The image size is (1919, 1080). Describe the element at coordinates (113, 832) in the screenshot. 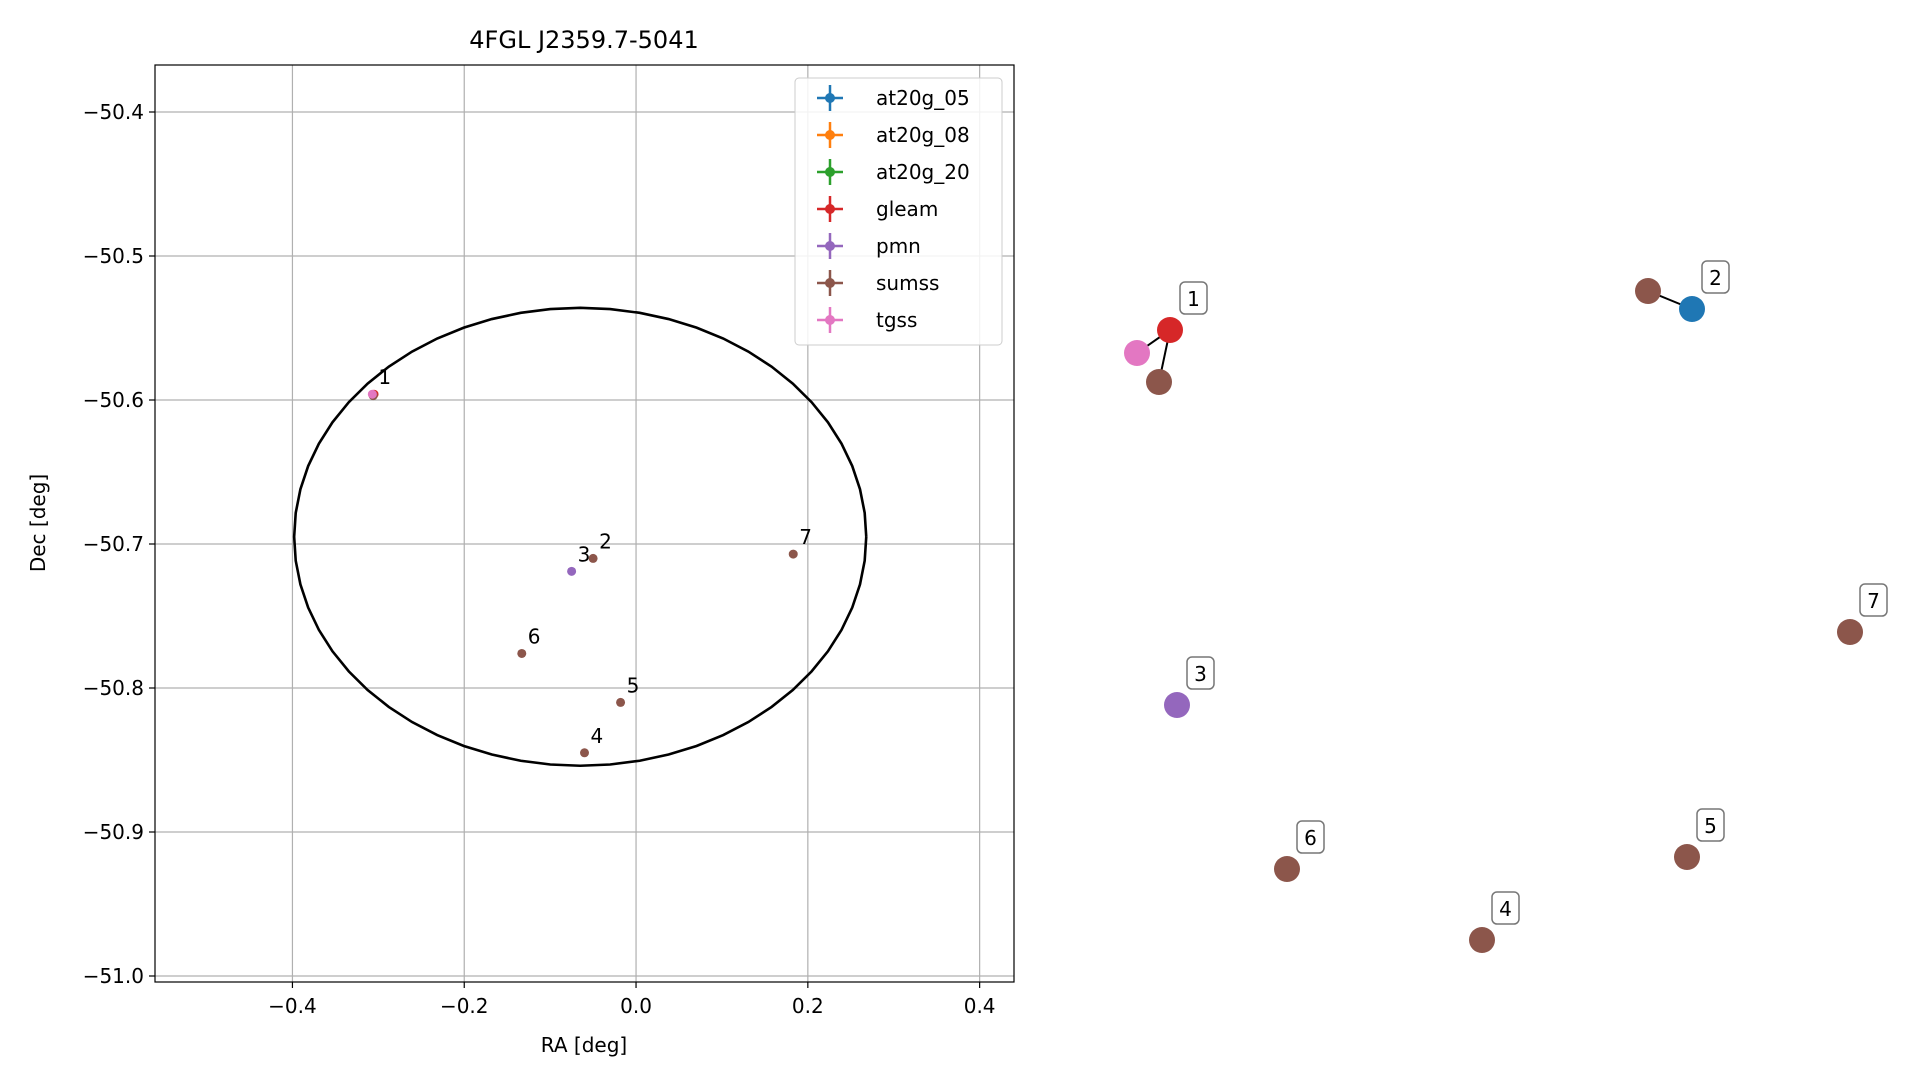

I see `y-tick-label: −50.9` at that location.